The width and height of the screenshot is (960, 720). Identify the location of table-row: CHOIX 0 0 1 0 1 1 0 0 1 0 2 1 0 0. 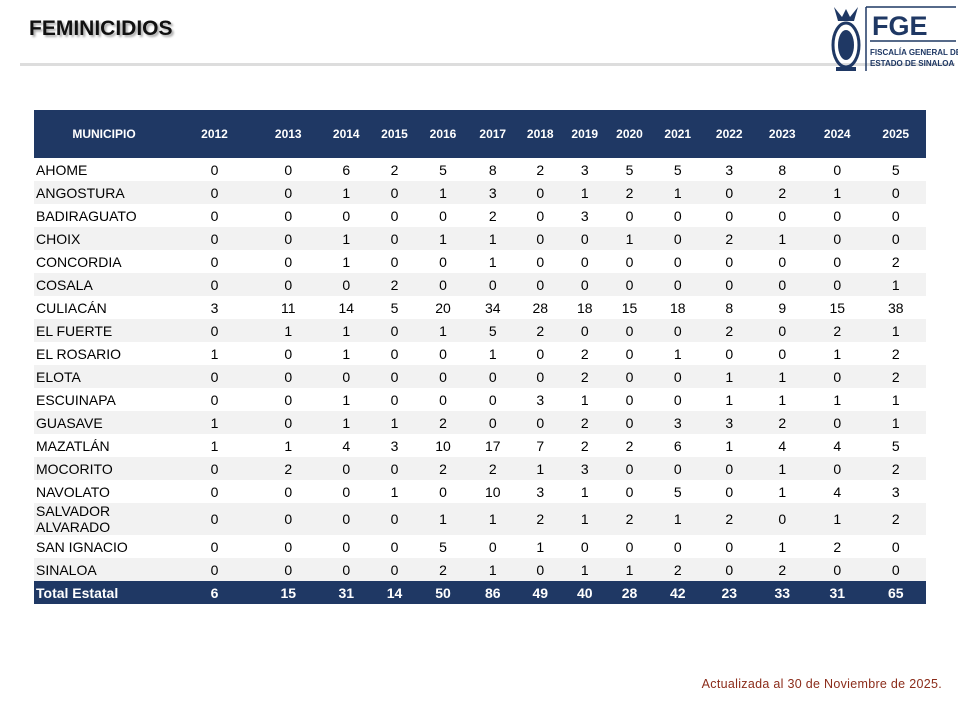
(480, 238).